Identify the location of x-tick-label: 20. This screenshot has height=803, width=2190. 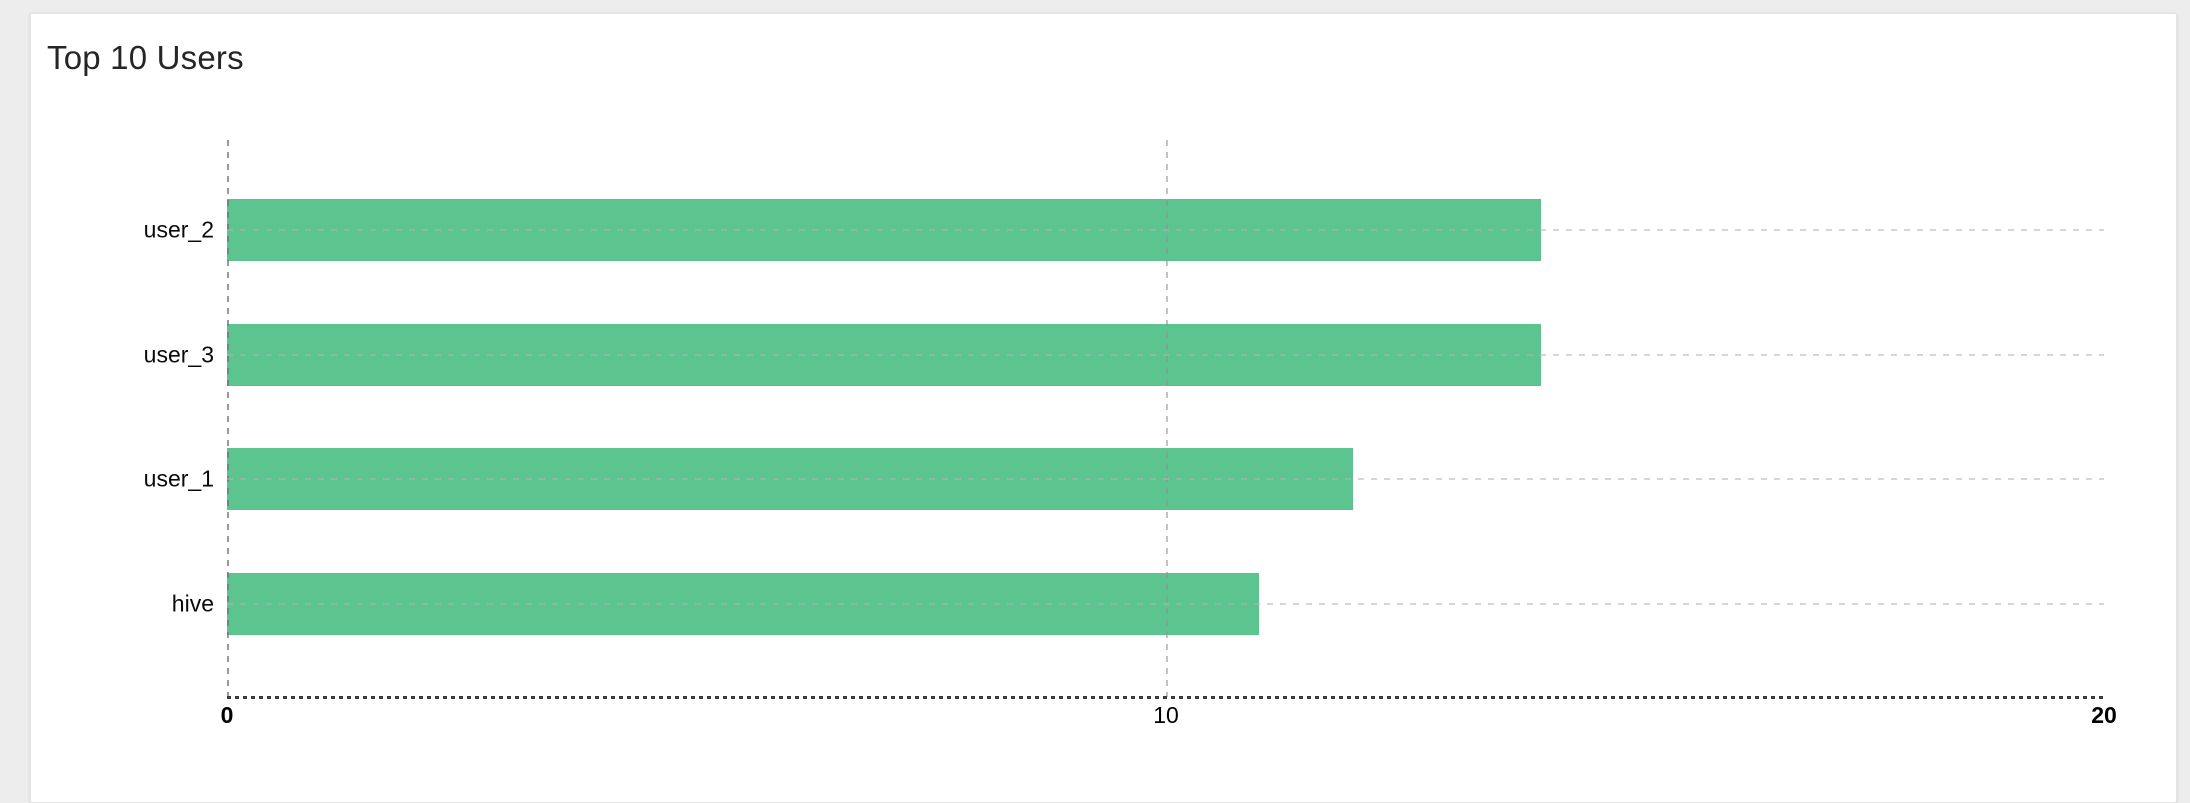
(2104, 715).